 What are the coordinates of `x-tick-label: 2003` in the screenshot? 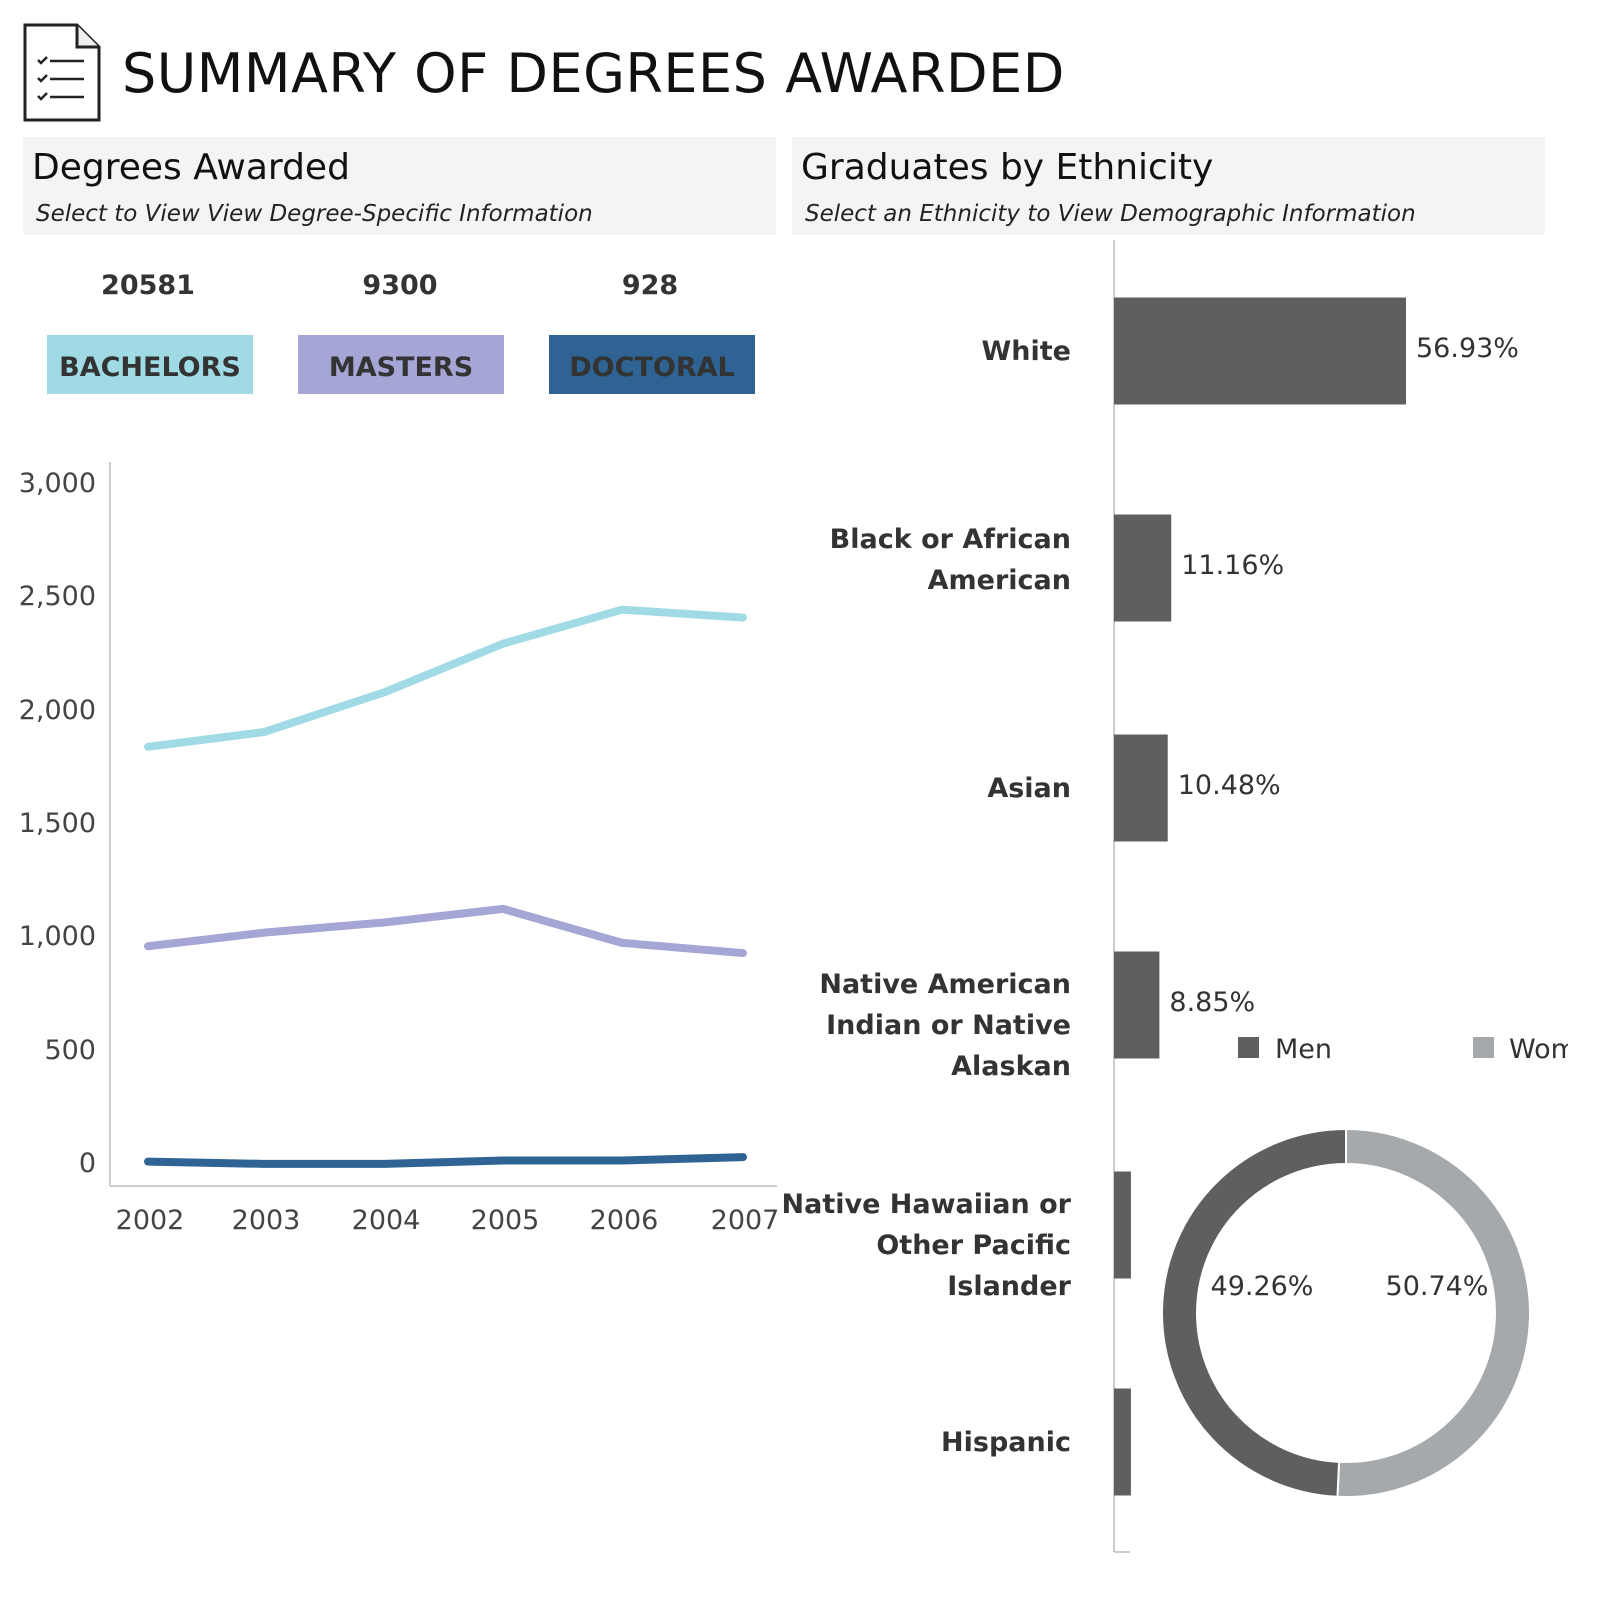 It's located at (266, 1220).